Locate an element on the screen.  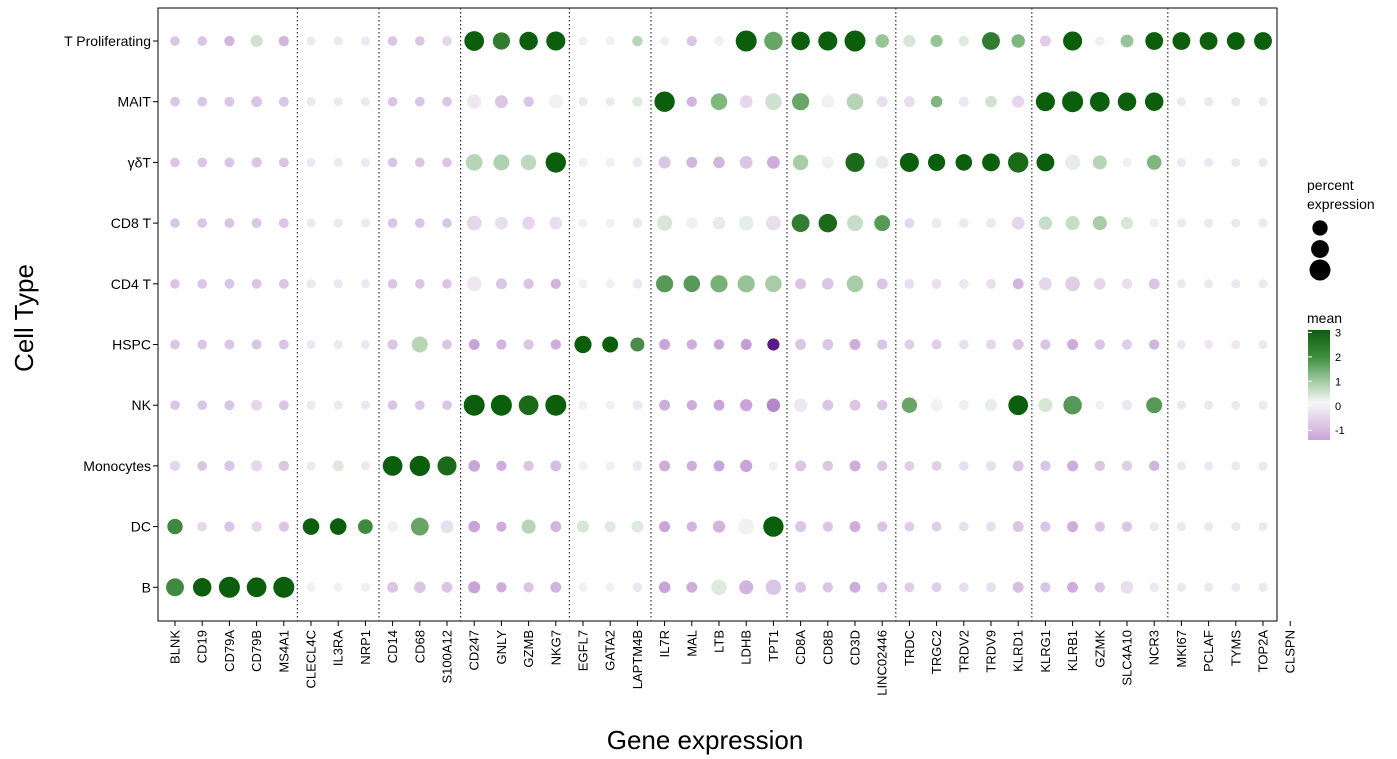
color-tick-label: 3 is located at coordinates (1338, 333).